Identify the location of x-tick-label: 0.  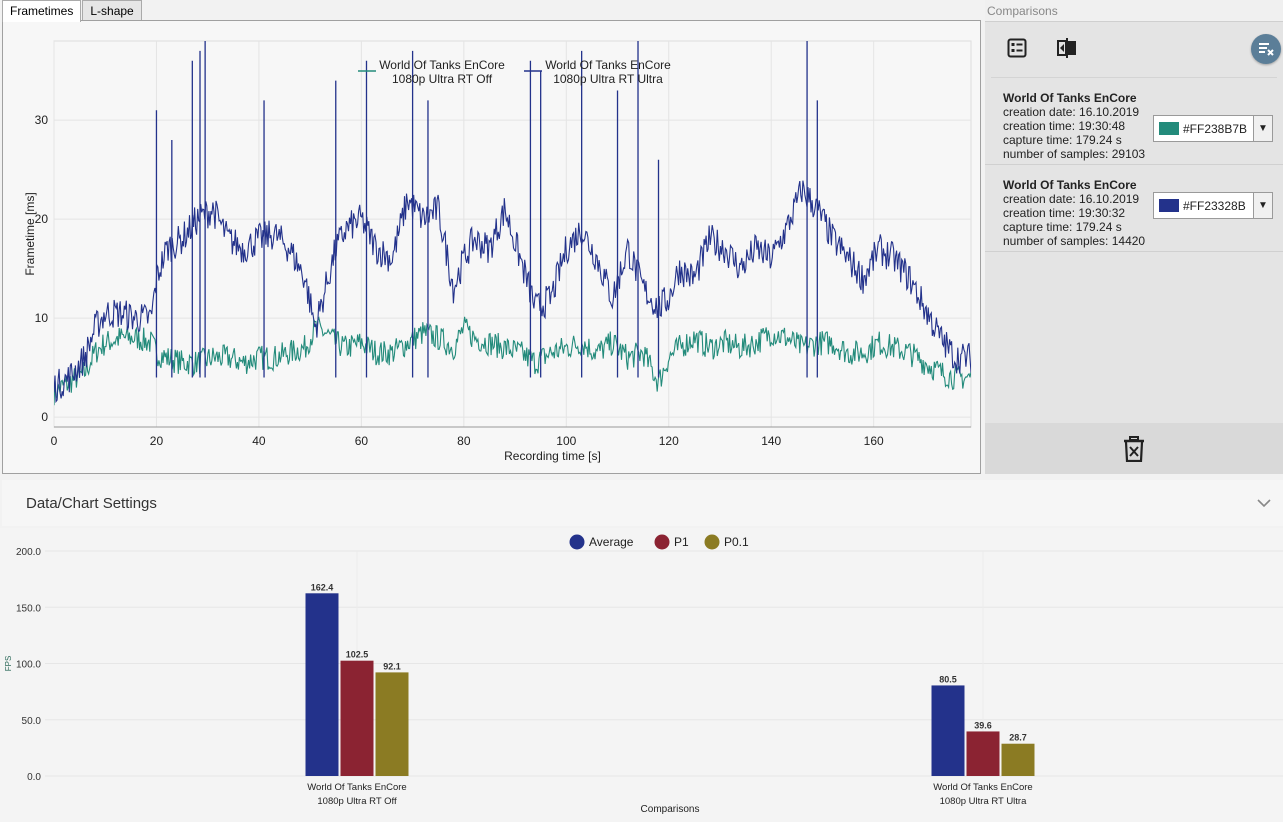
(54, 441).